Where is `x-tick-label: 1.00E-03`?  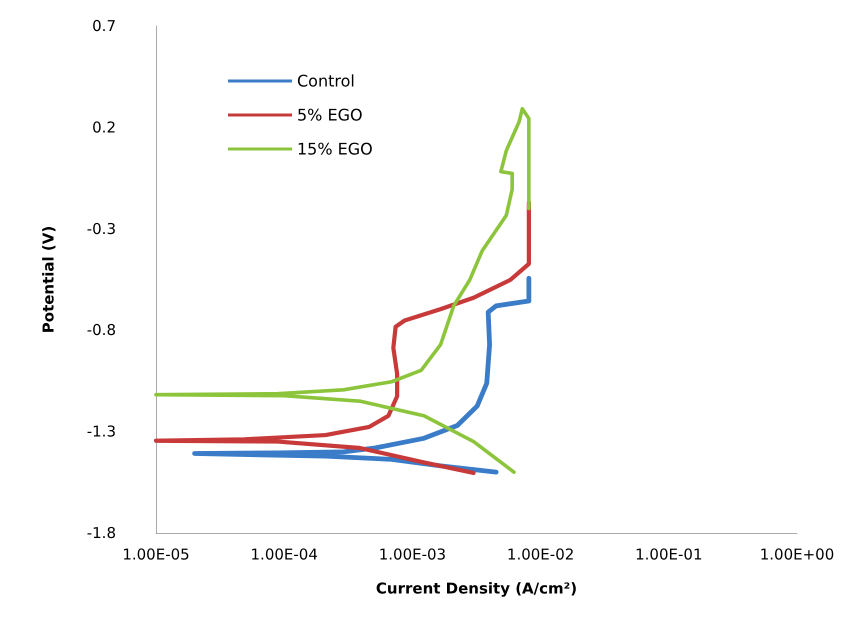 x-tick-label: 1.00E-03 is located at coordinates (412, 555).